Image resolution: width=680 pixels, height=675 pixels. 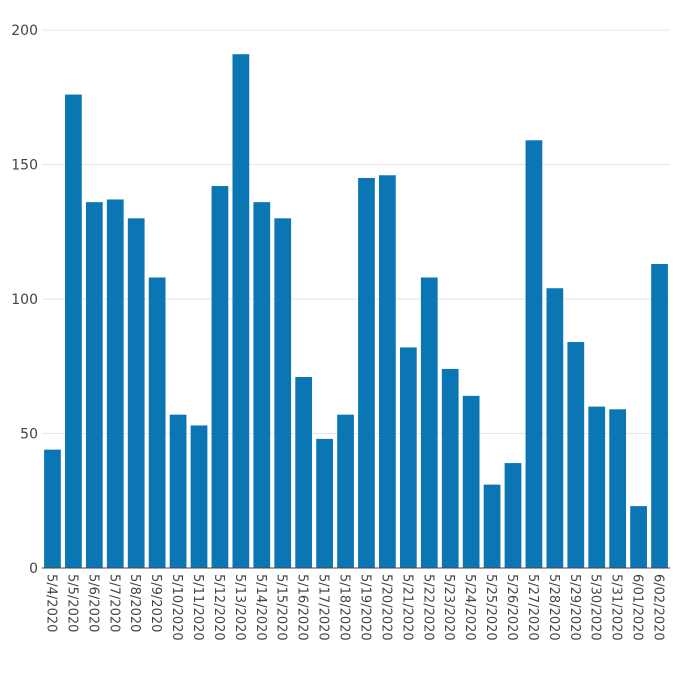 What do you see at coordinates (595, 607) in the screenshot?
I see `x-tick-label: 5/30/2020` at bounding box center [595, 607].